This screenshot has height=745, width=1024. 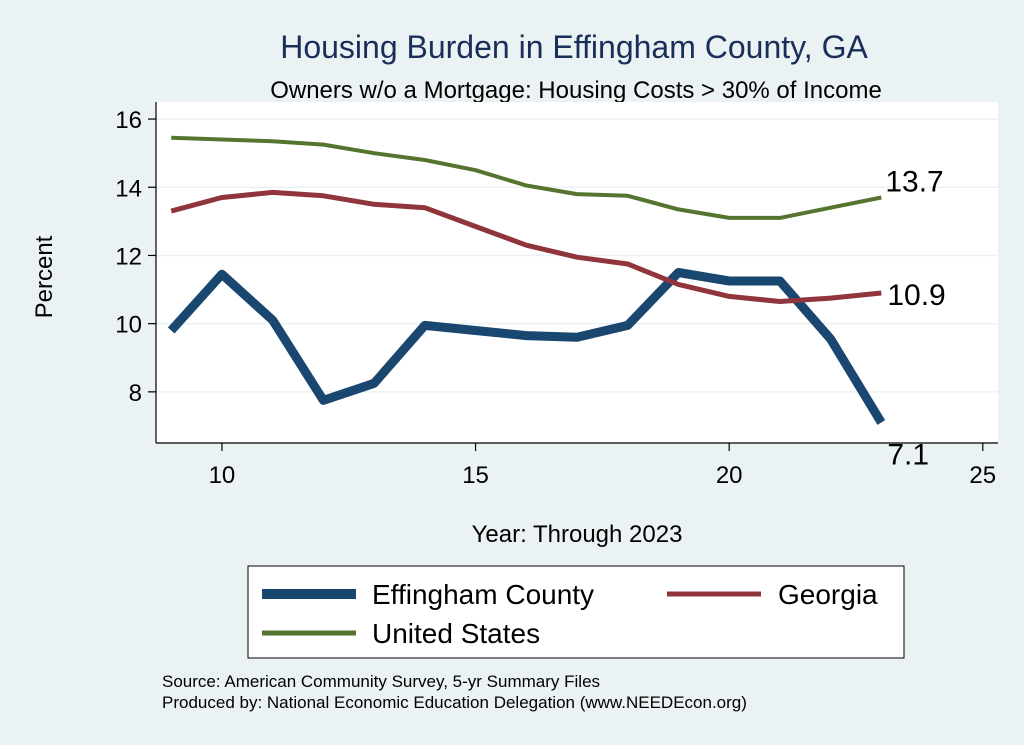 I want to click on x-tick-label-15: 15, so click(x=475, y=475).